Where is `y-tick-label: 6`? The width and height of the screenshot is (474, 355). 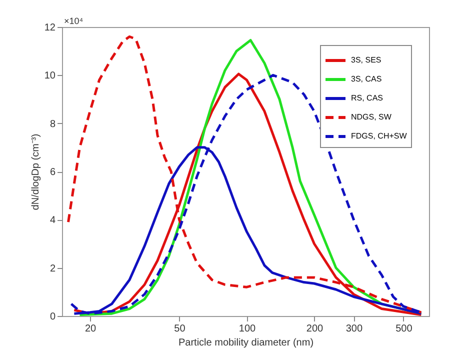
y-tick-label: 6 is located at coordinates (53, 172).